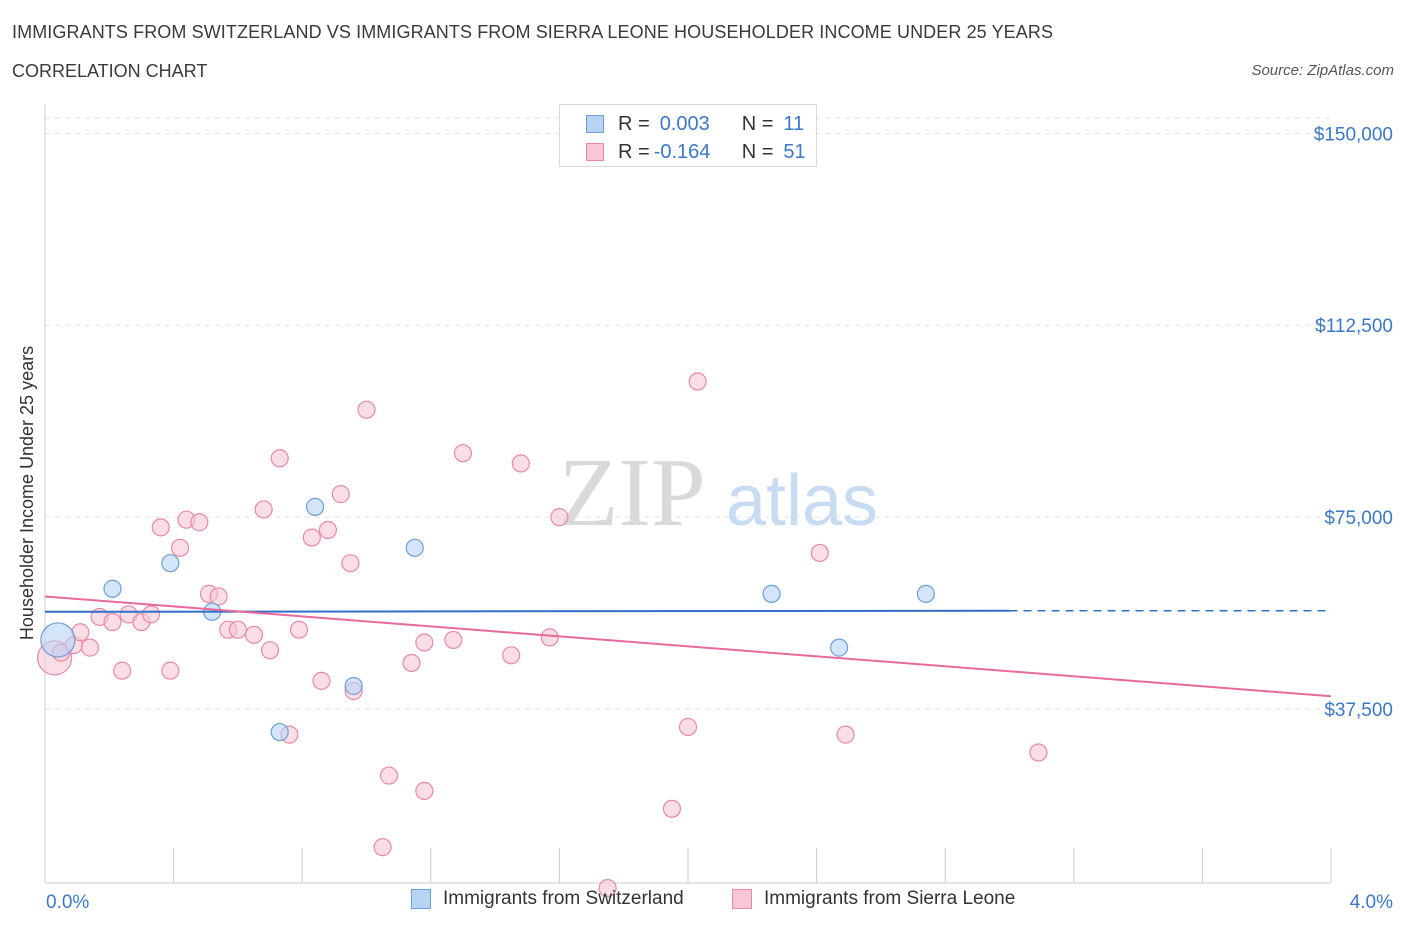 The width and height of the screenshot is (1406, 930). I want to click on y-tick-label: $37,500, so click(1358, 710).